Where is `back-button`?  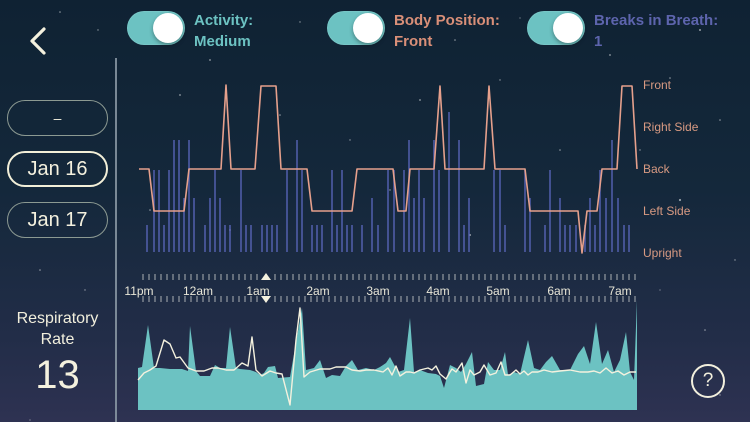 back-button is located at coordinates (39, 41).